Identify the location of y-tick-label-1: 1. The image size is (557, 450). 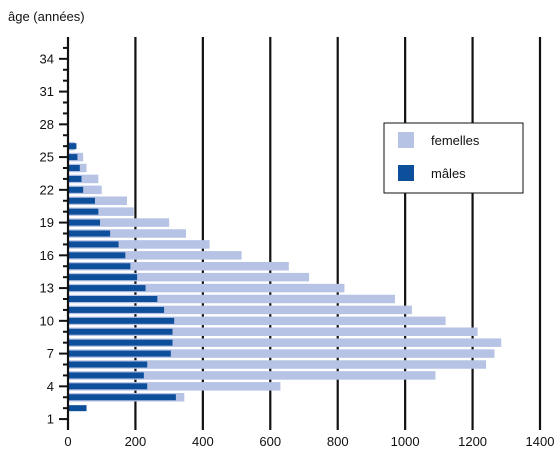
(50, 419).